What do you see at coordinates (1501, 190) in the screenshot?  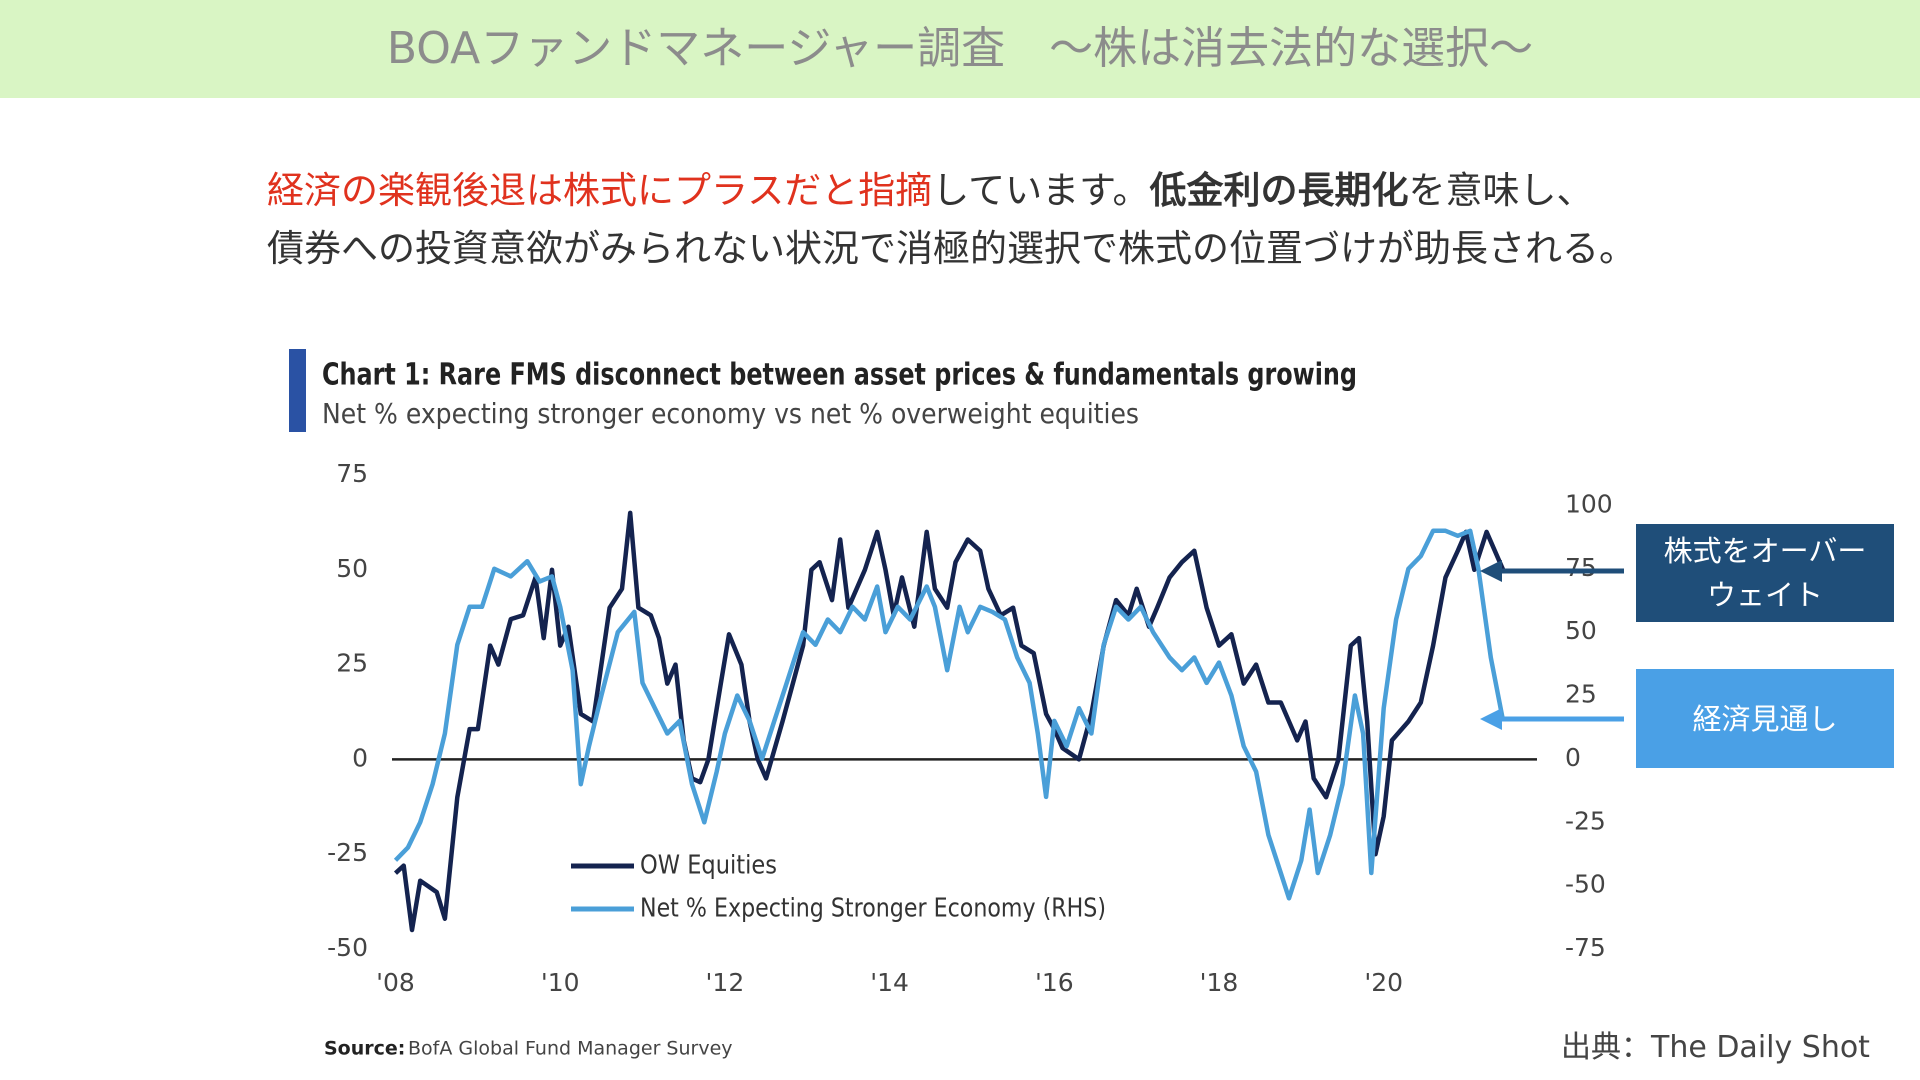 I see `body-segment: を意味し、` at bounding box center [1501, 190].